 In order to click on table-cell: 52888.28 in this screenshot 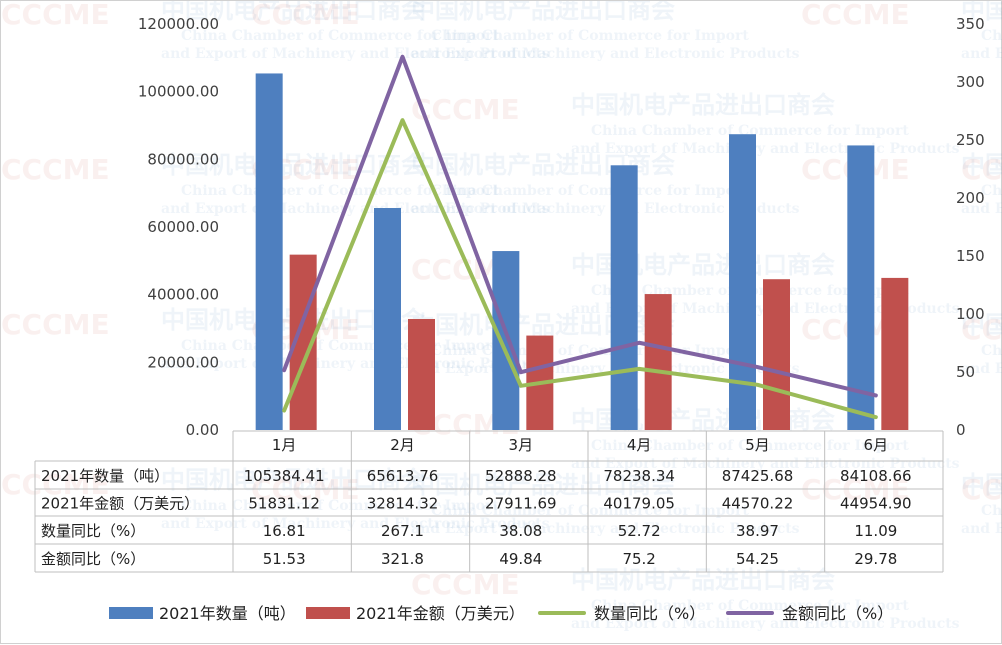, I will do `click(521, 476)`.